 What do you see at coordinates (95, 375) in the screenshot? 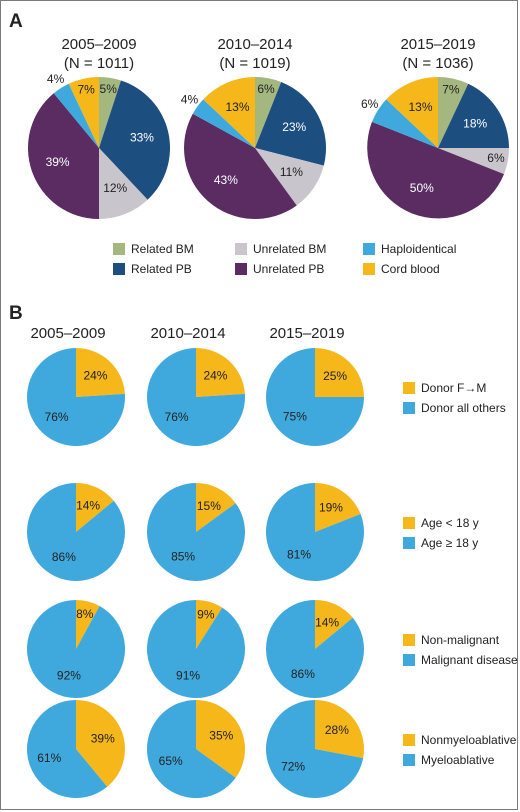
I see `slice-label-donor-f-m: 24%` at bounding box center [95, 375].